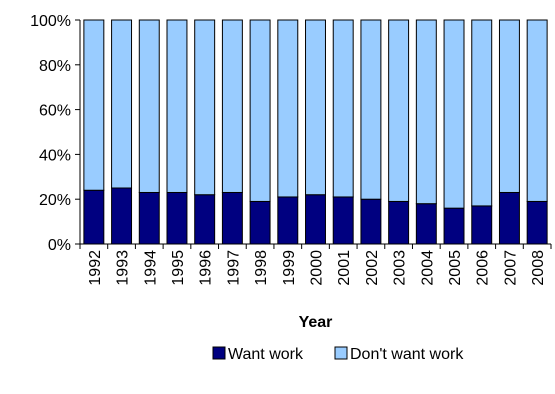 Image resolution: width=555 pixels, height=394 pixels. Describe the element at coordinates (232, 106) in the screenshot. I see `bar-dont-want-work-1997` at that location.